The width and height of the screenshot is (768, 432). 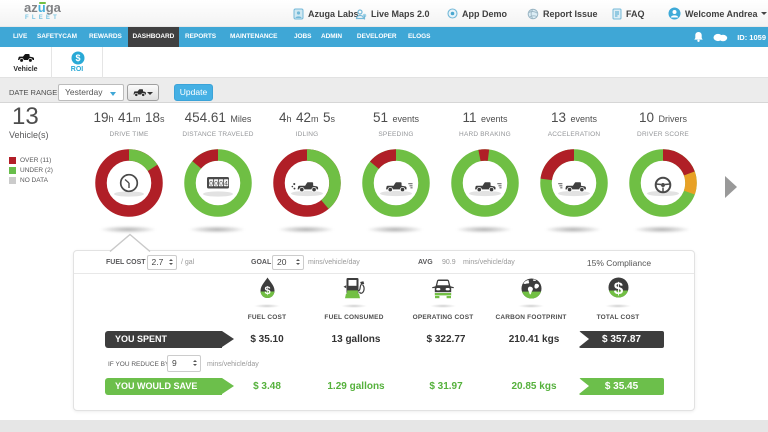 What do you see at coordinates (226, 183) in the screenshot?
I see `svg-text: 4` at bounding box center [226, 183].